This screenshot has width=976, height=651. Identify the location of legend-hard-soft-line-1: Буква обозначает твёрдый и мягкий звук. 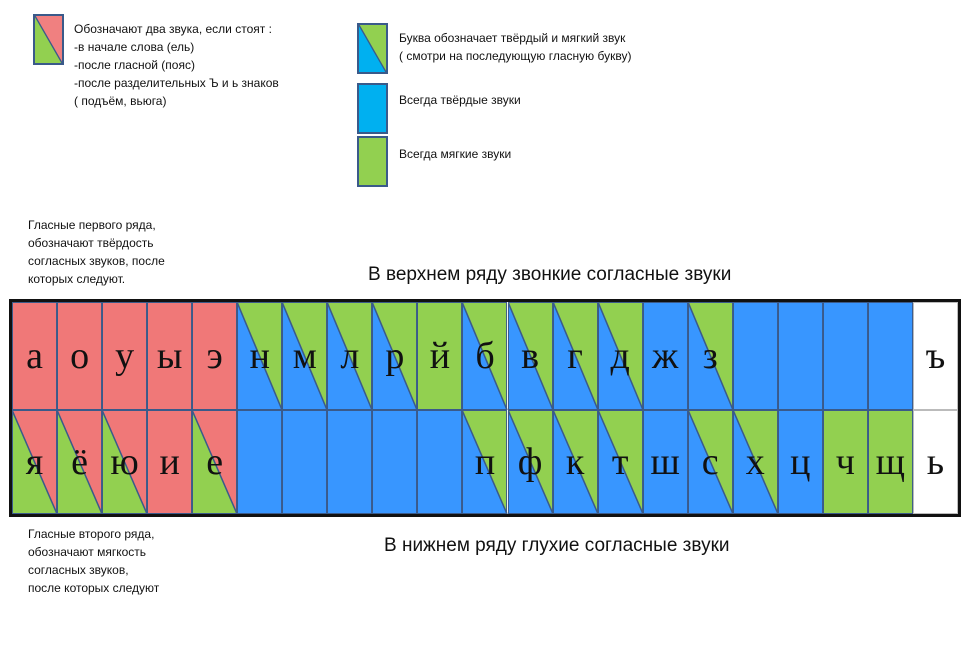
(512, 38).